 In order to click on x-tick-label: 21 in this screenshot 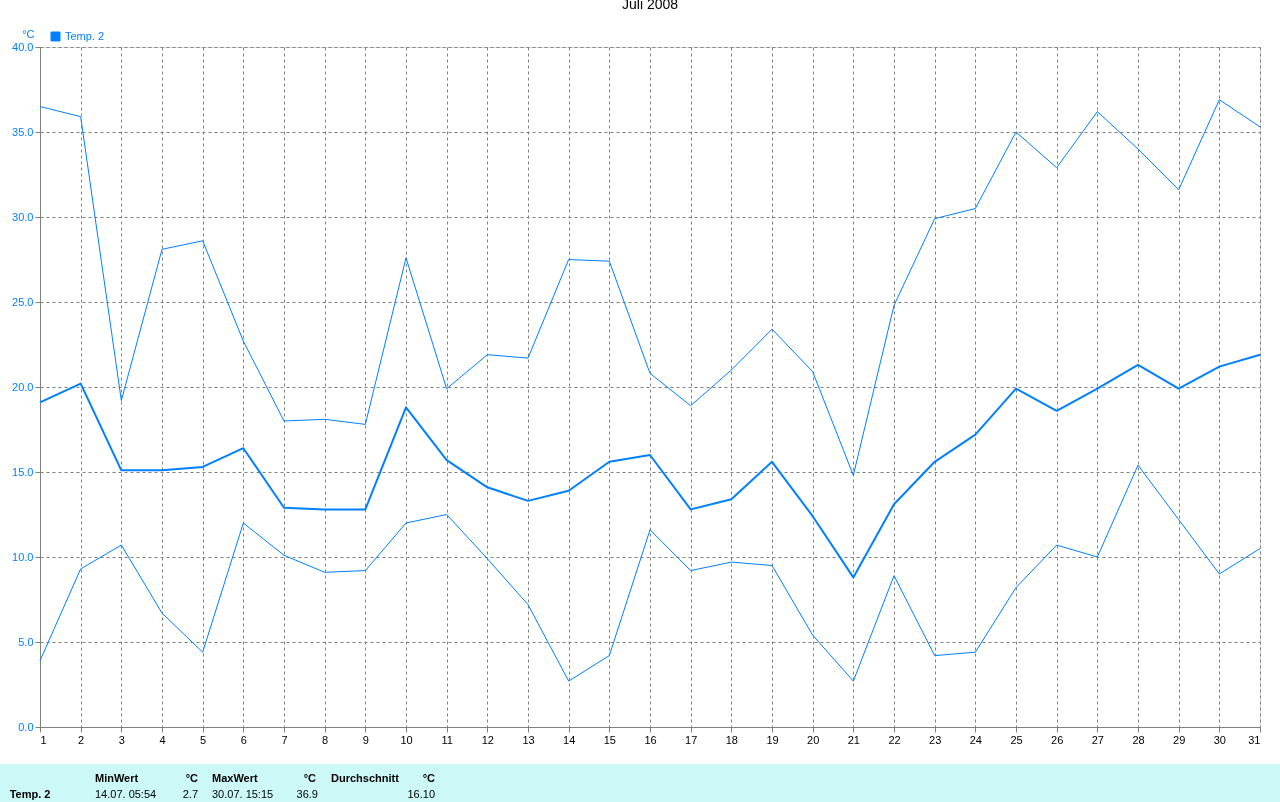, I will do `click(853, 739)`.